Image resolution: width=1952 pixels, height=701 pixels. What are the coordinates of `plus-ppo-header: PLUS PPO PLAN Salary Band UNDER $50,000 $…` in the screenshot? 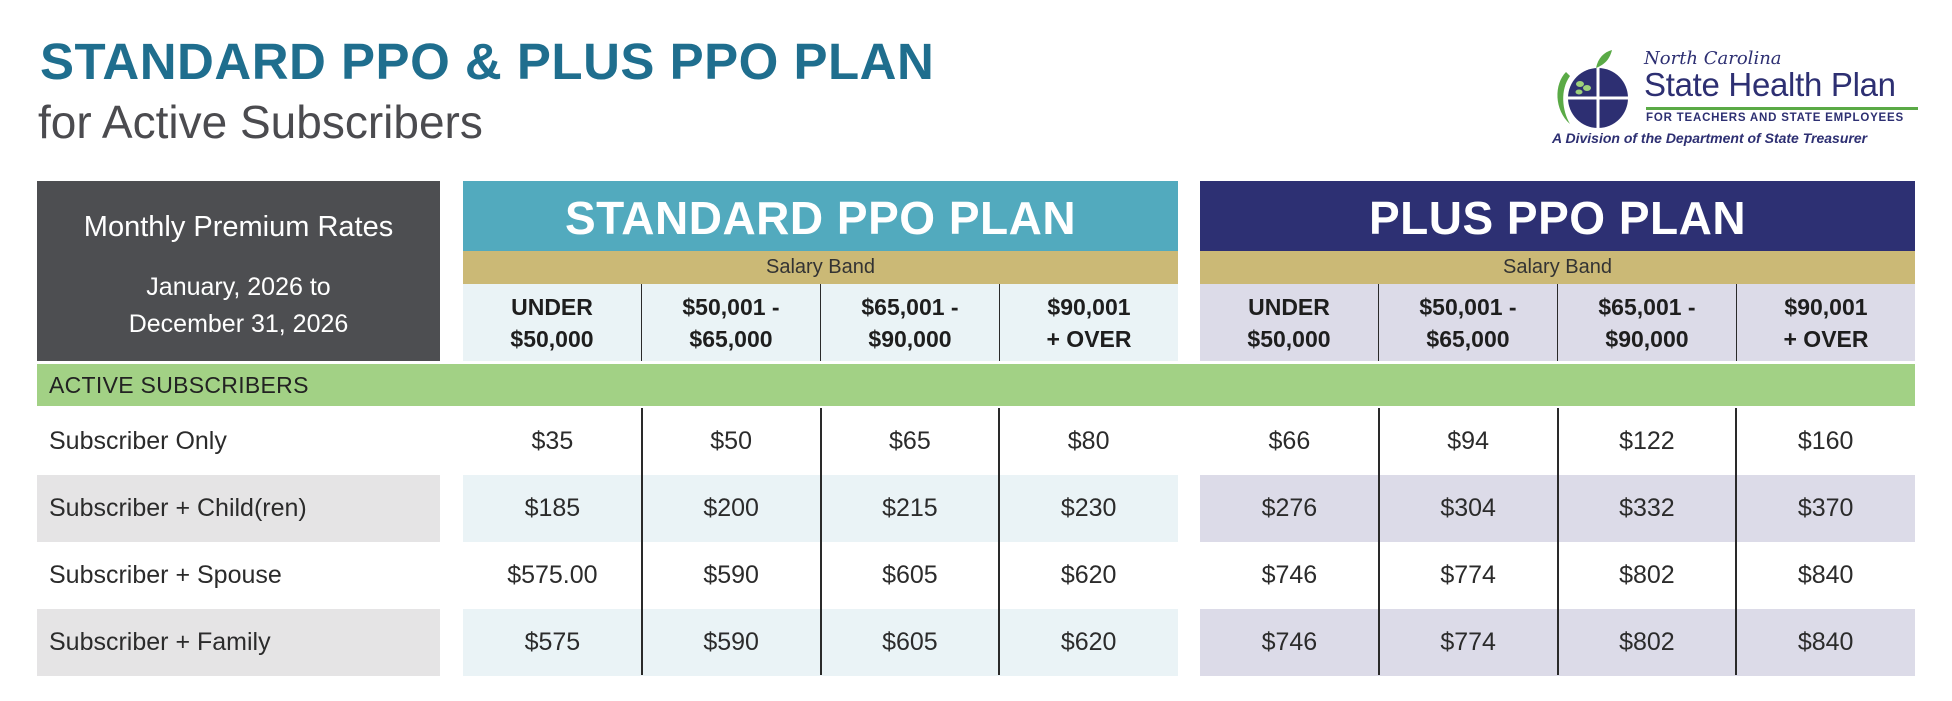 It's located at (1557, 271).